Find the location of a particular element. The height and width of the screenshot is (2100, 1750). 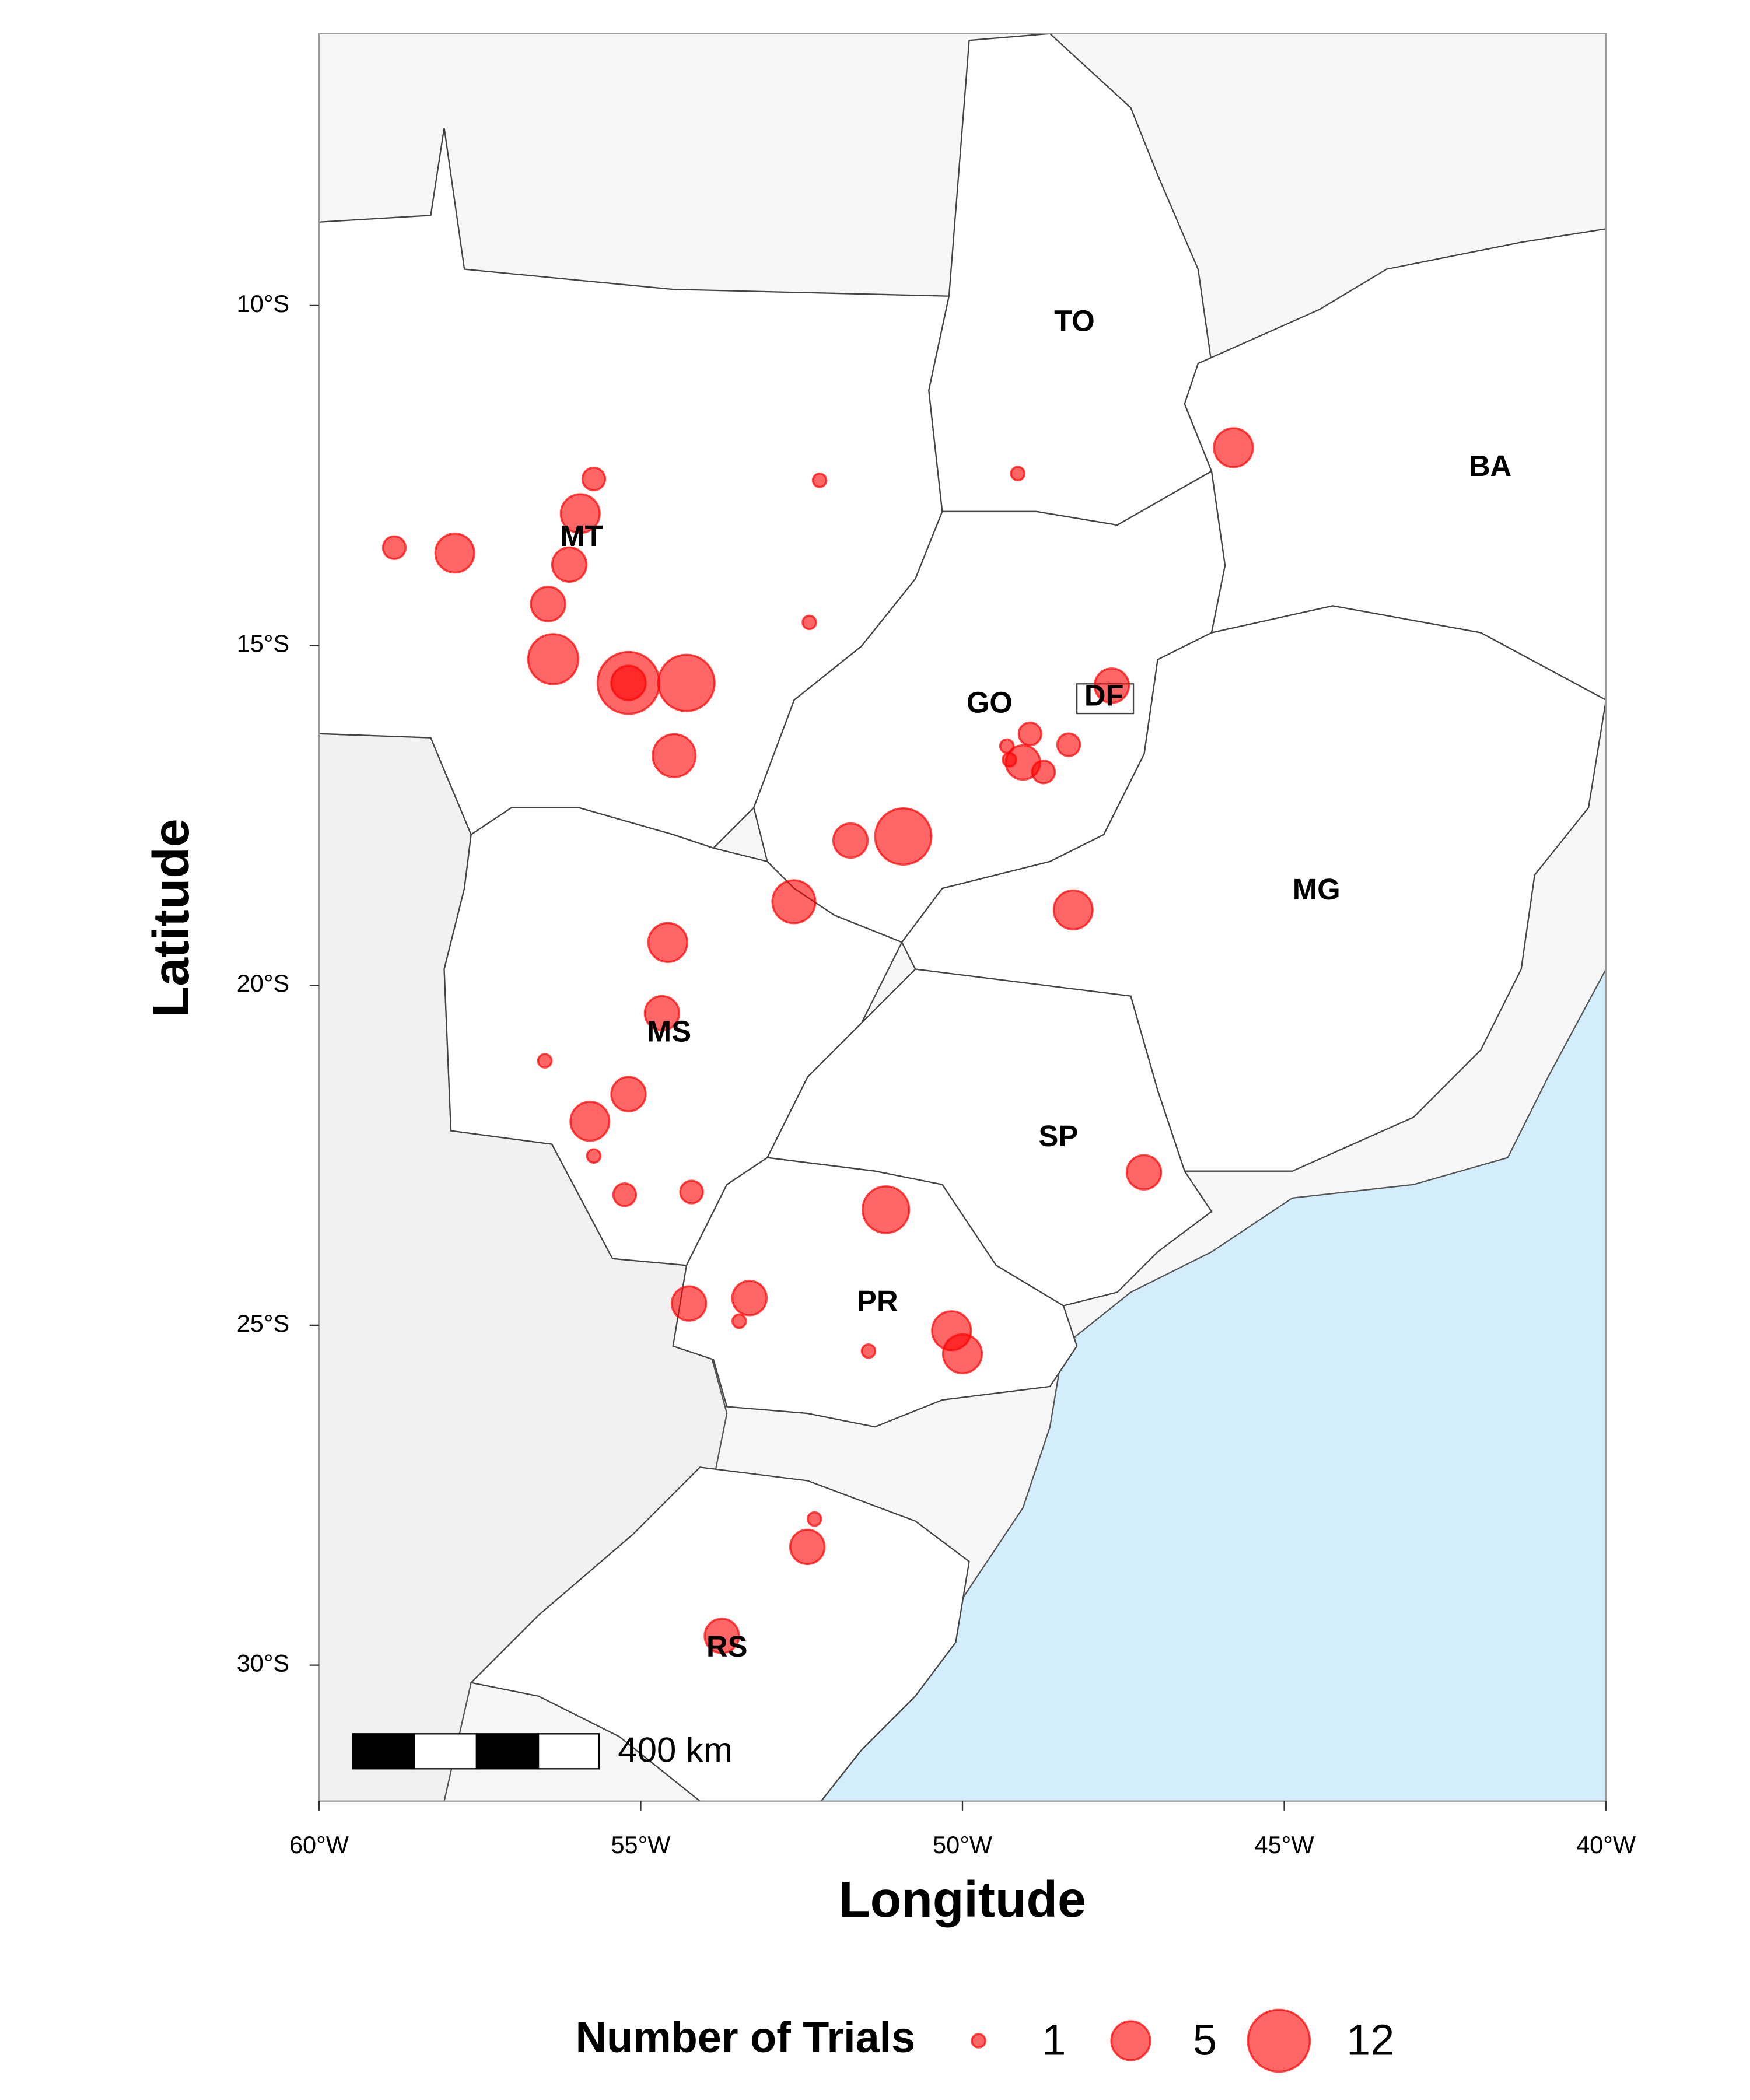

state-label: DF is located at coordinates (1104, 695).